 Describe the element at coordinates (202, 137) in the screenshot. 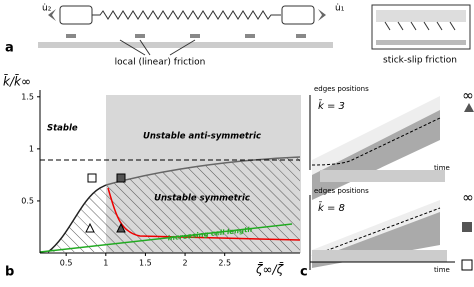

I see `region-label: Unstable anti-symmetric` at that location.